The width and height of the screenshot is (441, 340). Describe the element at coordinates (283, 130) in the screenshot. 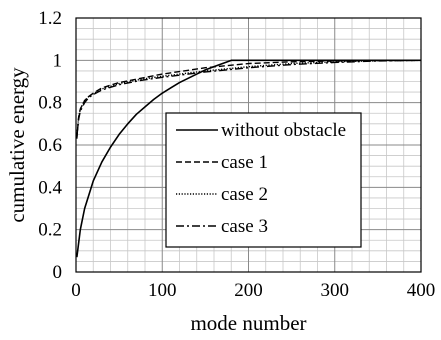

I see `legend-label-1: without obstacle` at that location.